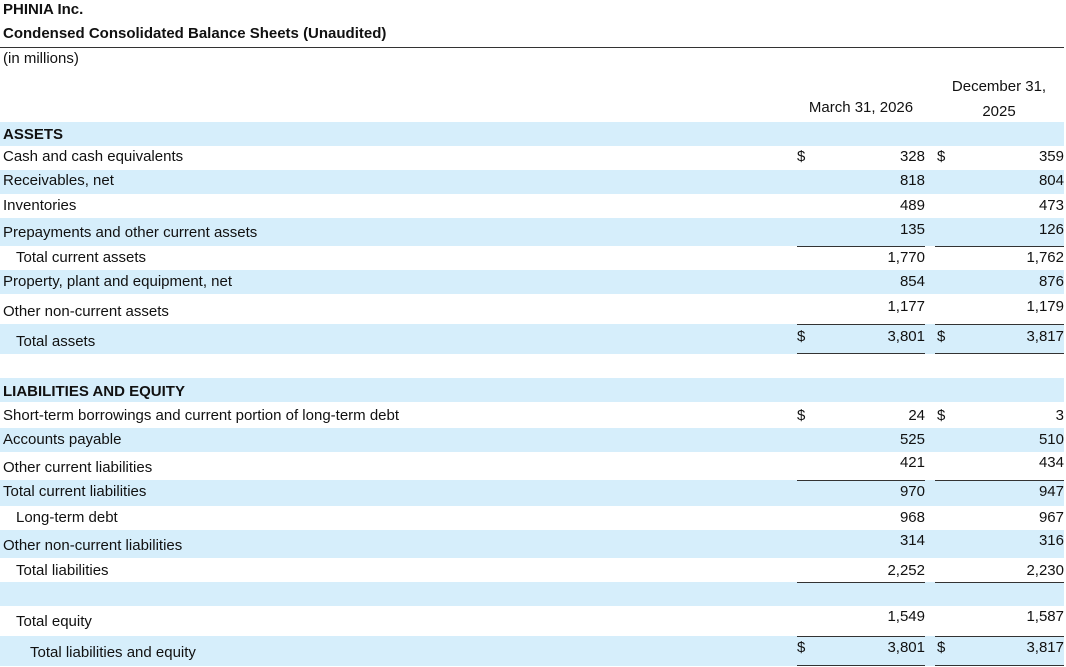 The width and height of the screenshot is (1066, 667). What do you see at coordinates (1051, 462) in the screenshot?
I see `value-december-2025: 434` at bounding box center [1051, 462].